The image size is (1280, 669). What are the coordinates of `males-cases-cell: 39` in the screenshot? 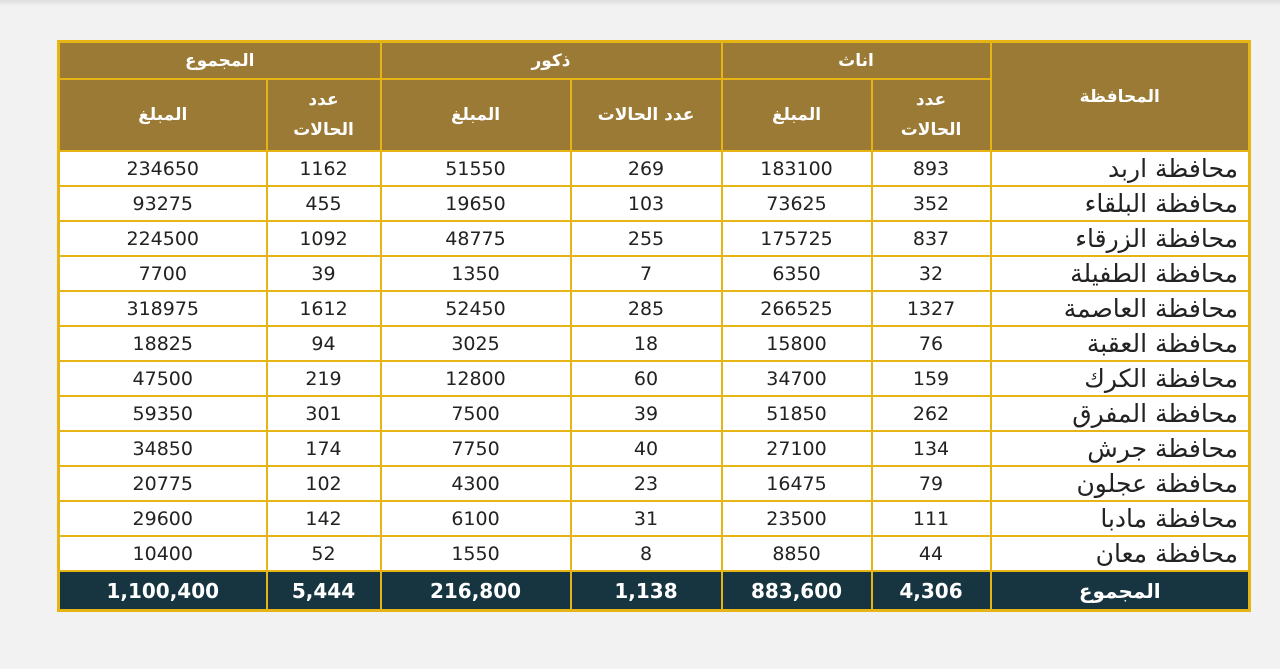 It's located at (646, 413).